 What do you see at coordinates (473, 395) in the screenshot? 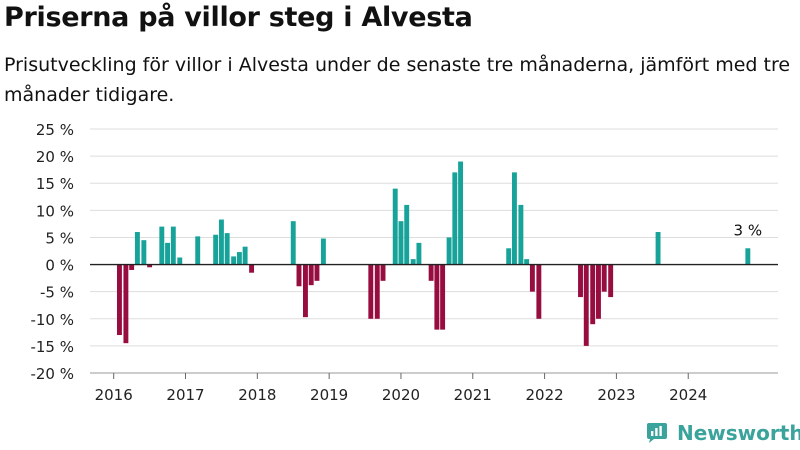
I see `x-tick-label: 2021` at bounding box center [473, 395].